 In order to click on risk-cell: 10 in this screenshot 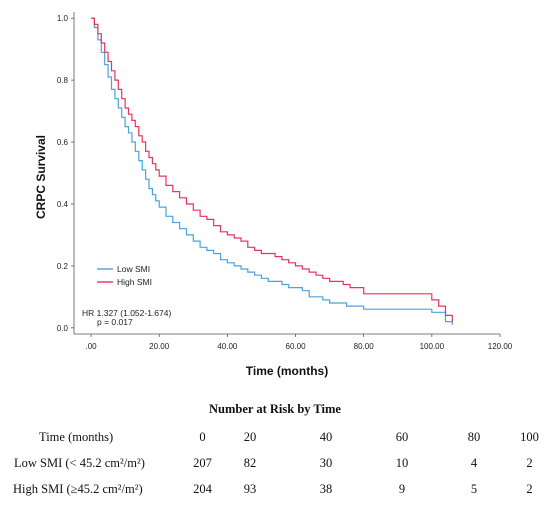, I will do `click(402, 462)`.